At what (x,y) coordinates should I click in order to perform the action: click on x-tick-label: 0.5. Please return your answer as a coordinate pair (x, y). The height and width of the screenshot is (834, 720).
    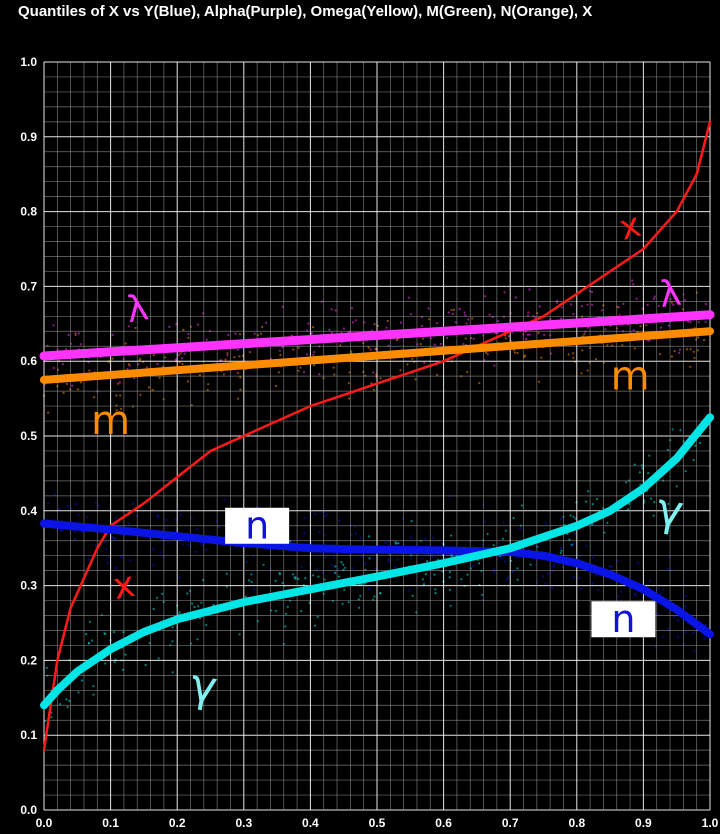
    Looking at the image, I should click on (377, 823).